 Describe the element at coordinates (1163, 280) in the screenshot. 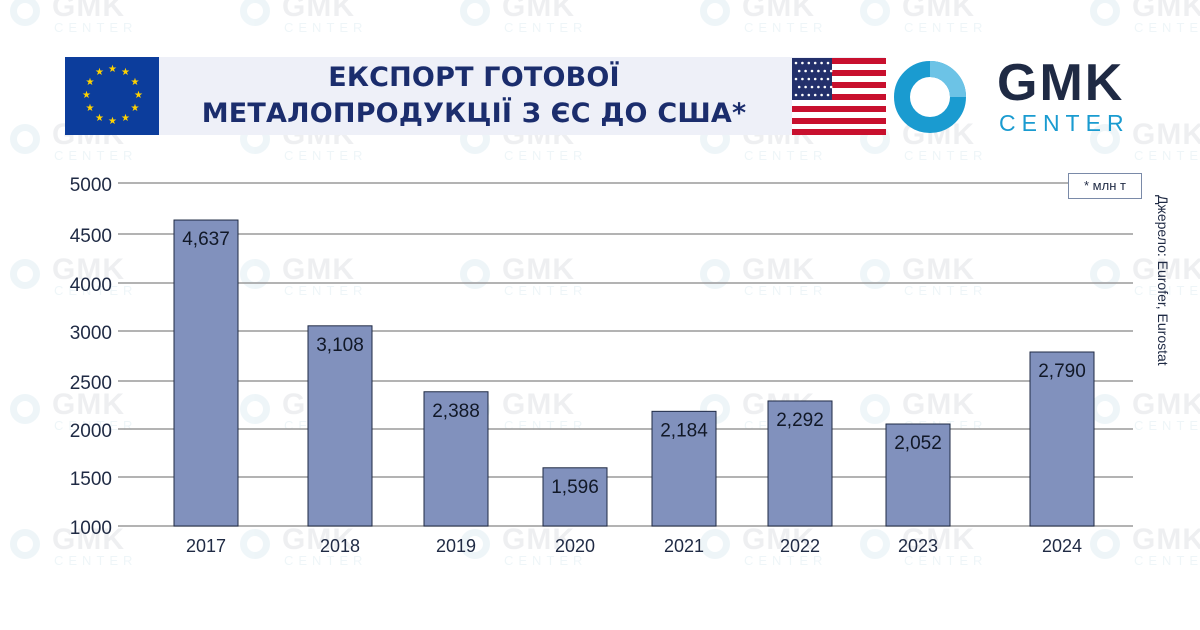

I see `source-text: Джерело: Eurofer, Eurostat` at that location.